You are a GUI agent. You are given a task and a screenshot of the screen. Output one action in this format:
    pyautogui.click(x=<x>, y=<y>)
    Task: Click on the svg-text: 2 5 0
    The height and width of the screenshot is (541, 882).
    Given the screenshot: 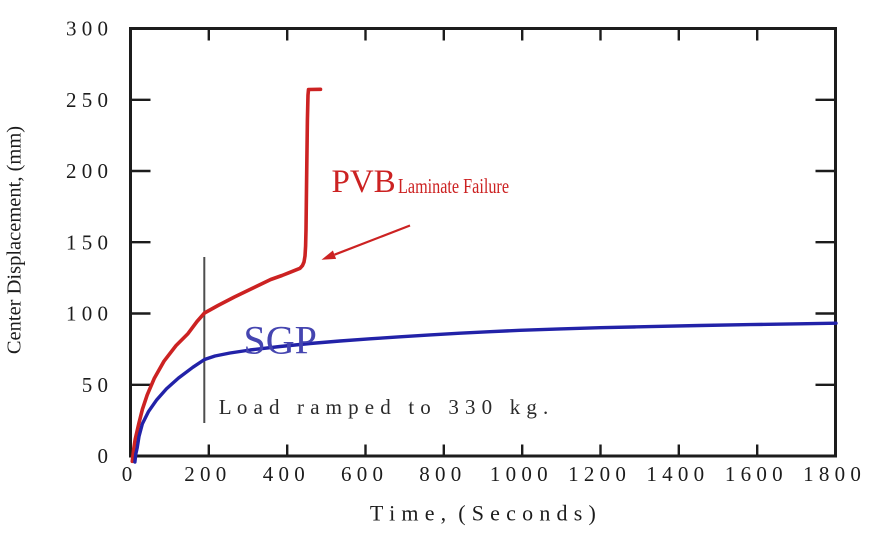 What is the action you would take?
    pyautogui.click(x=87, y=100)
    